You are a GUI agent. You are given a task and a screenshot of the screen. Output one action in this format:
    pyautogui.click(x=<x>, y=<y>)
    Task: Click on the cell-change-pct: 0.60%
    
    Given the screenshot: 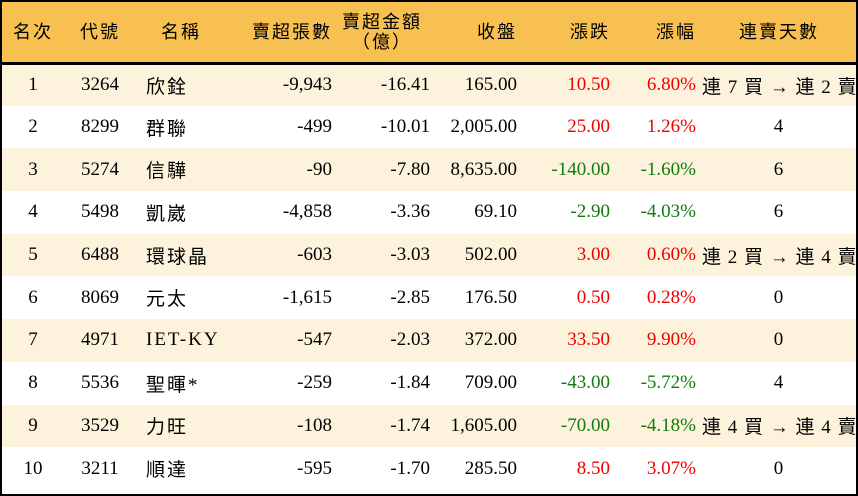 What is the action you would take?
    pyautogui.click(x=671, y=255)
    